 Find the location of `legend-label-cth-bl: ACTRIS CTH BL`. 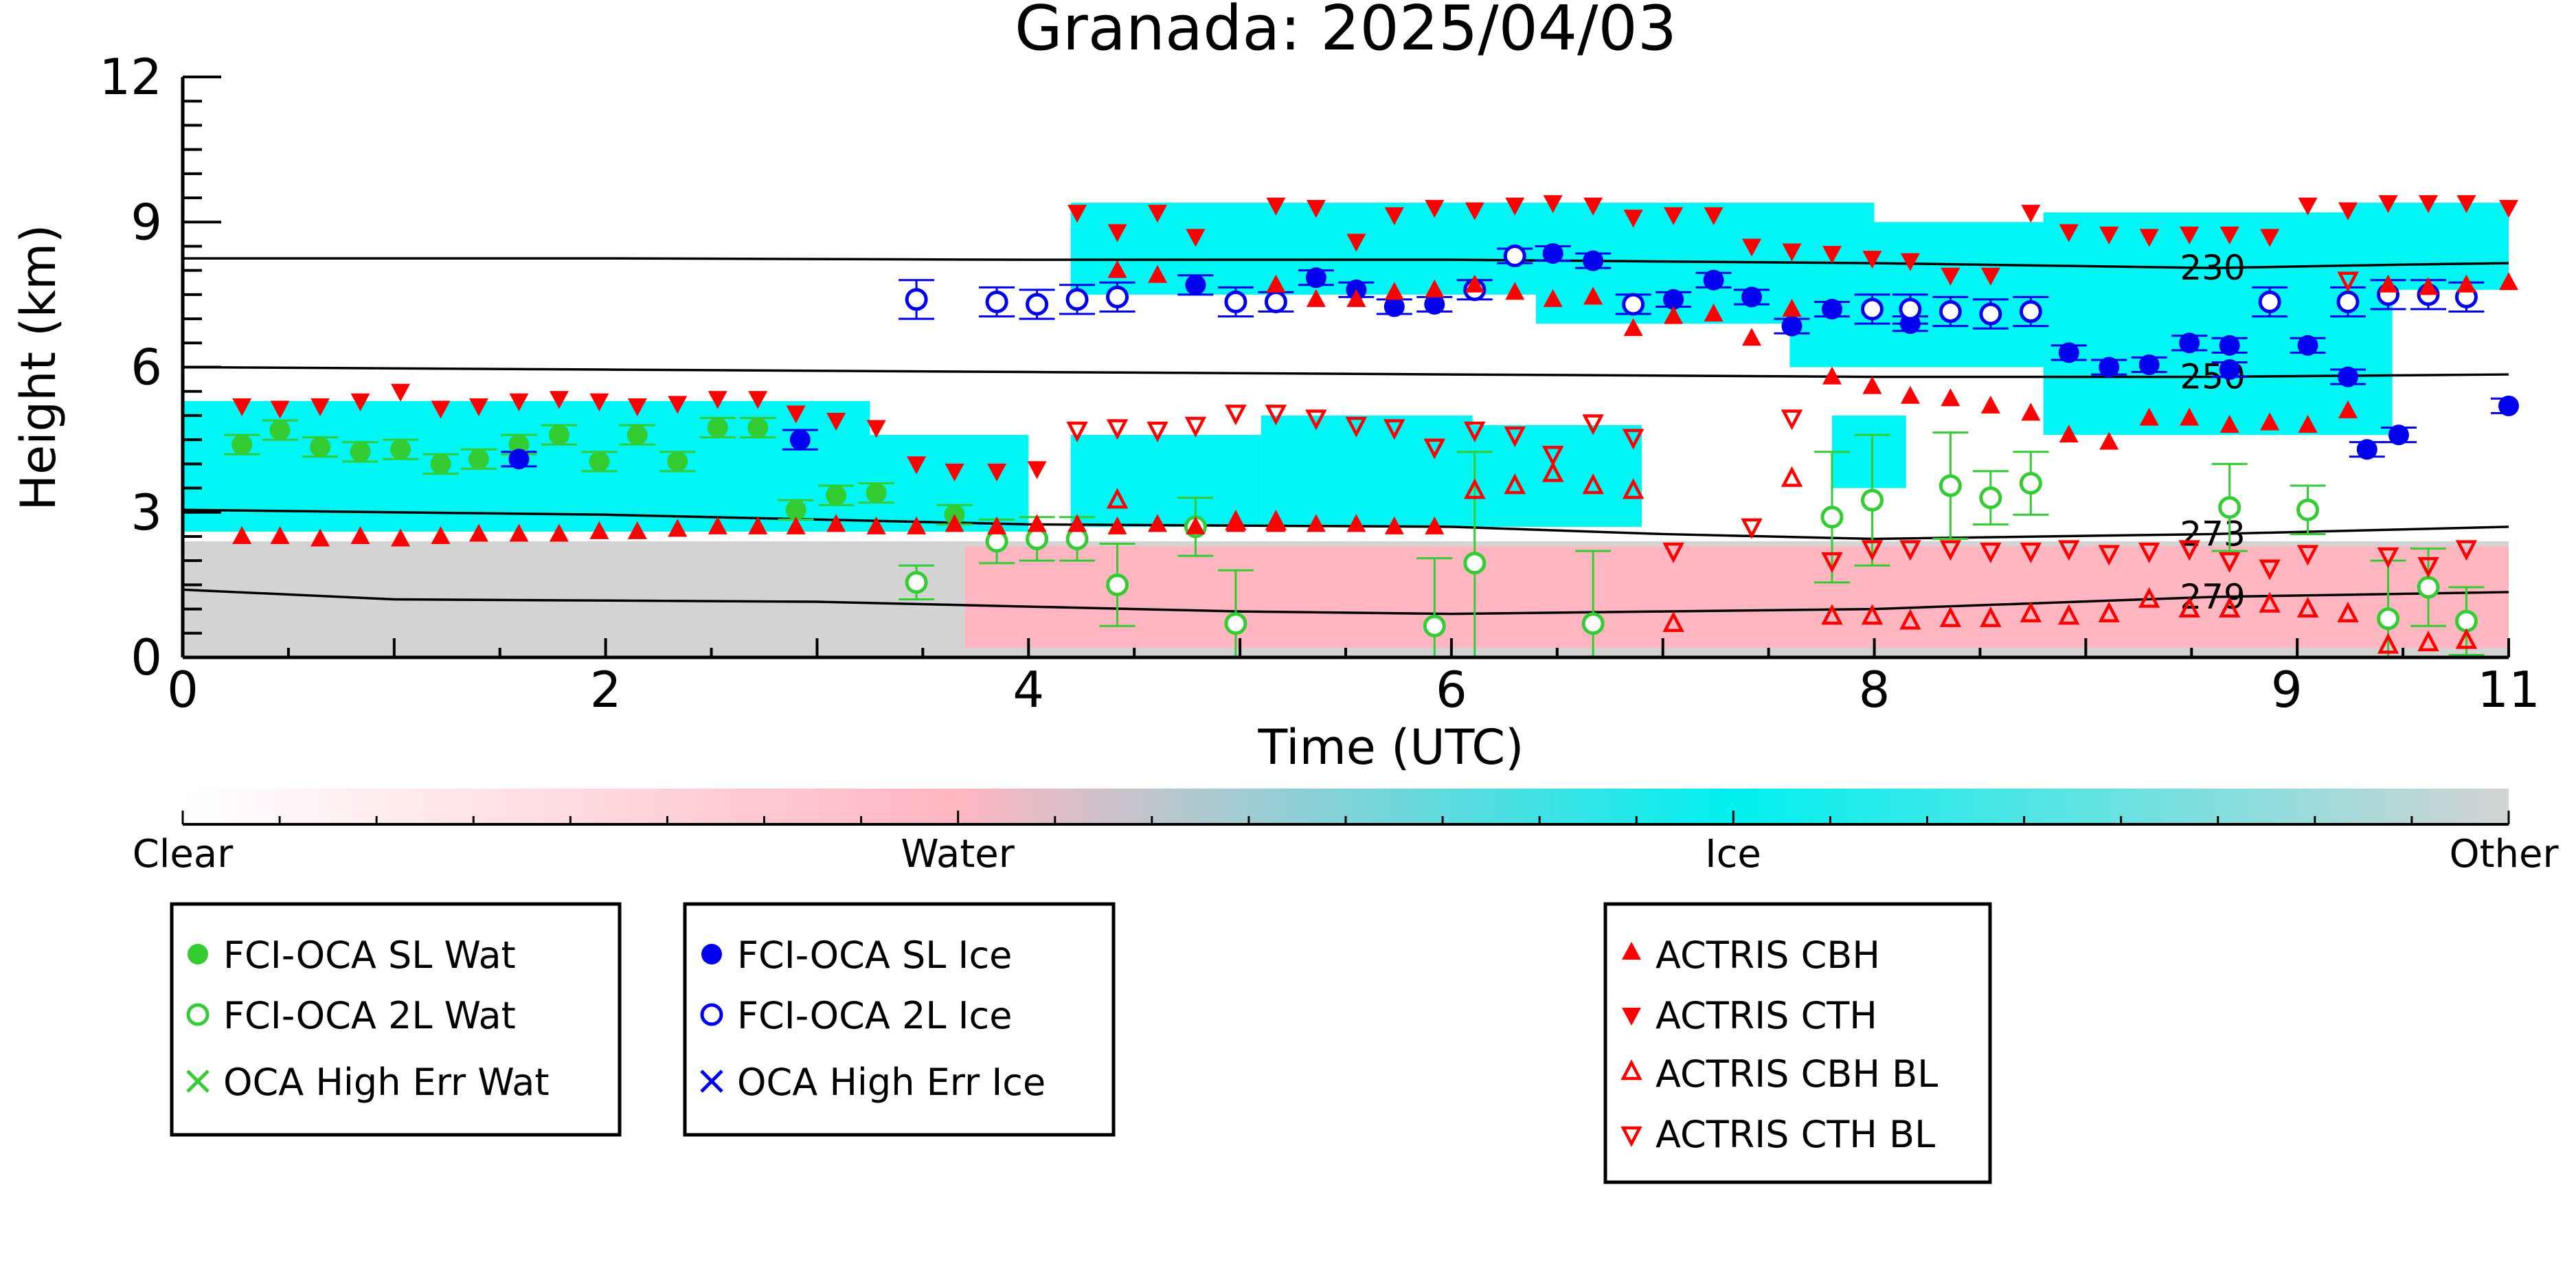

legend-label-cth-bl: ACTRIS CTH BL is located at coordinates (1795, 1134).